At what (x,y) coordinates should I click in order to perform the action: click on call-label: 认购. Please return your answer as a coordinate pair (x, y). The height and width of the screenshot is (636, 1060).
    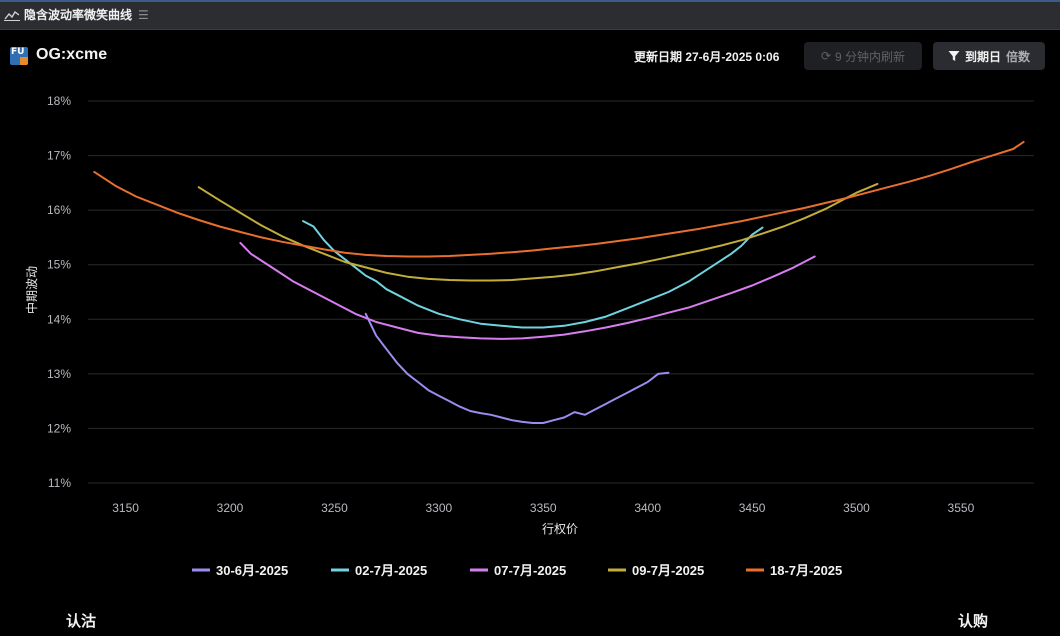
    Looking at the image, I should click on (973, 621).